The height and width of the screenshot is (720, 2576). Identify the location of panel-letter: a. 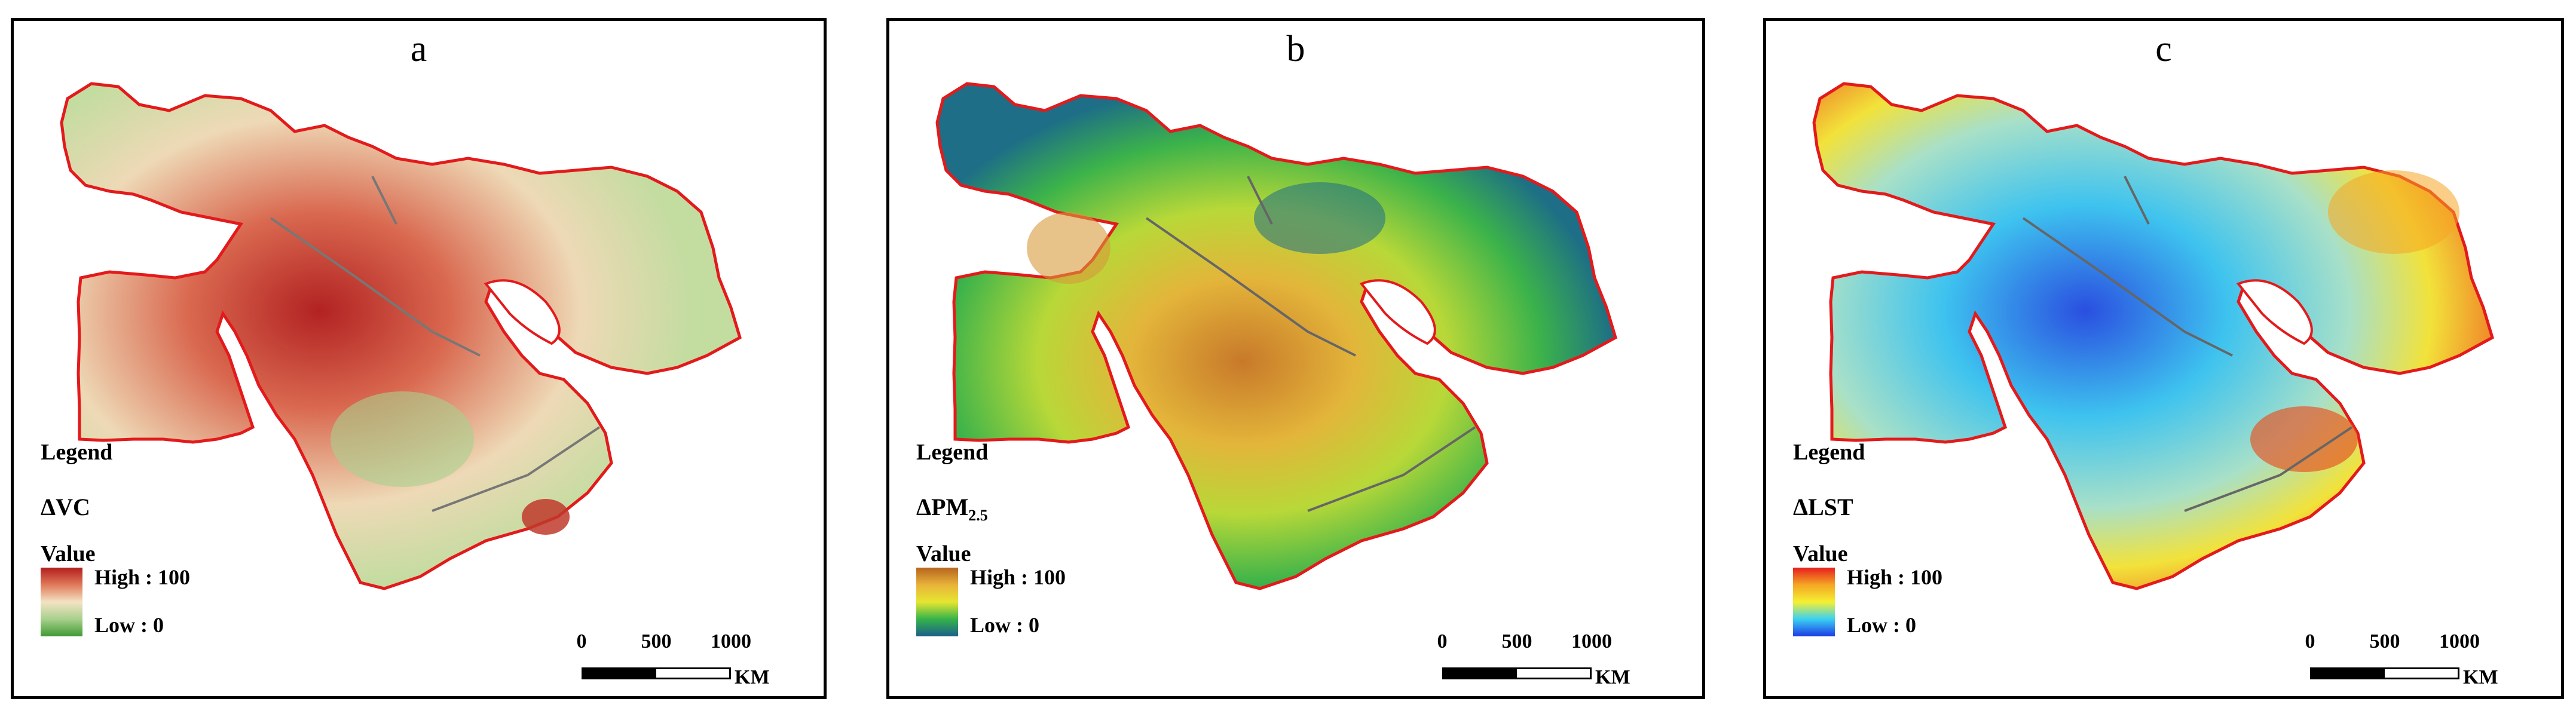
(418, 49).